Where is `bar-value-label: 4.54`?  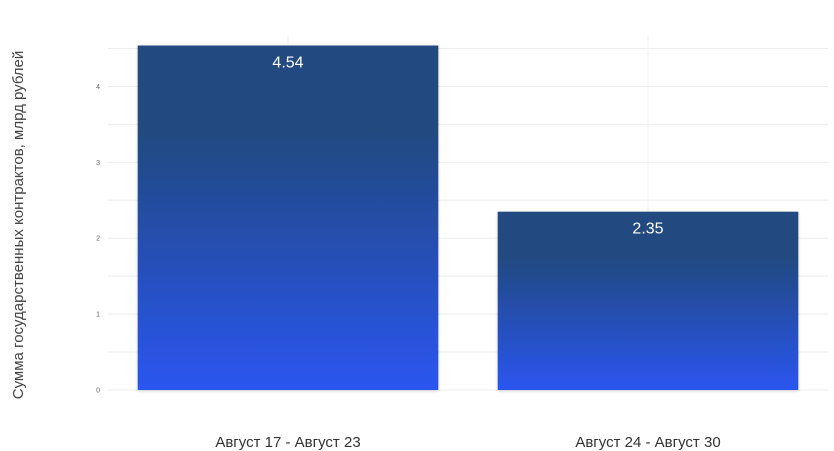
bar-value-label: 4.54 is located at coordinates (287, 63).